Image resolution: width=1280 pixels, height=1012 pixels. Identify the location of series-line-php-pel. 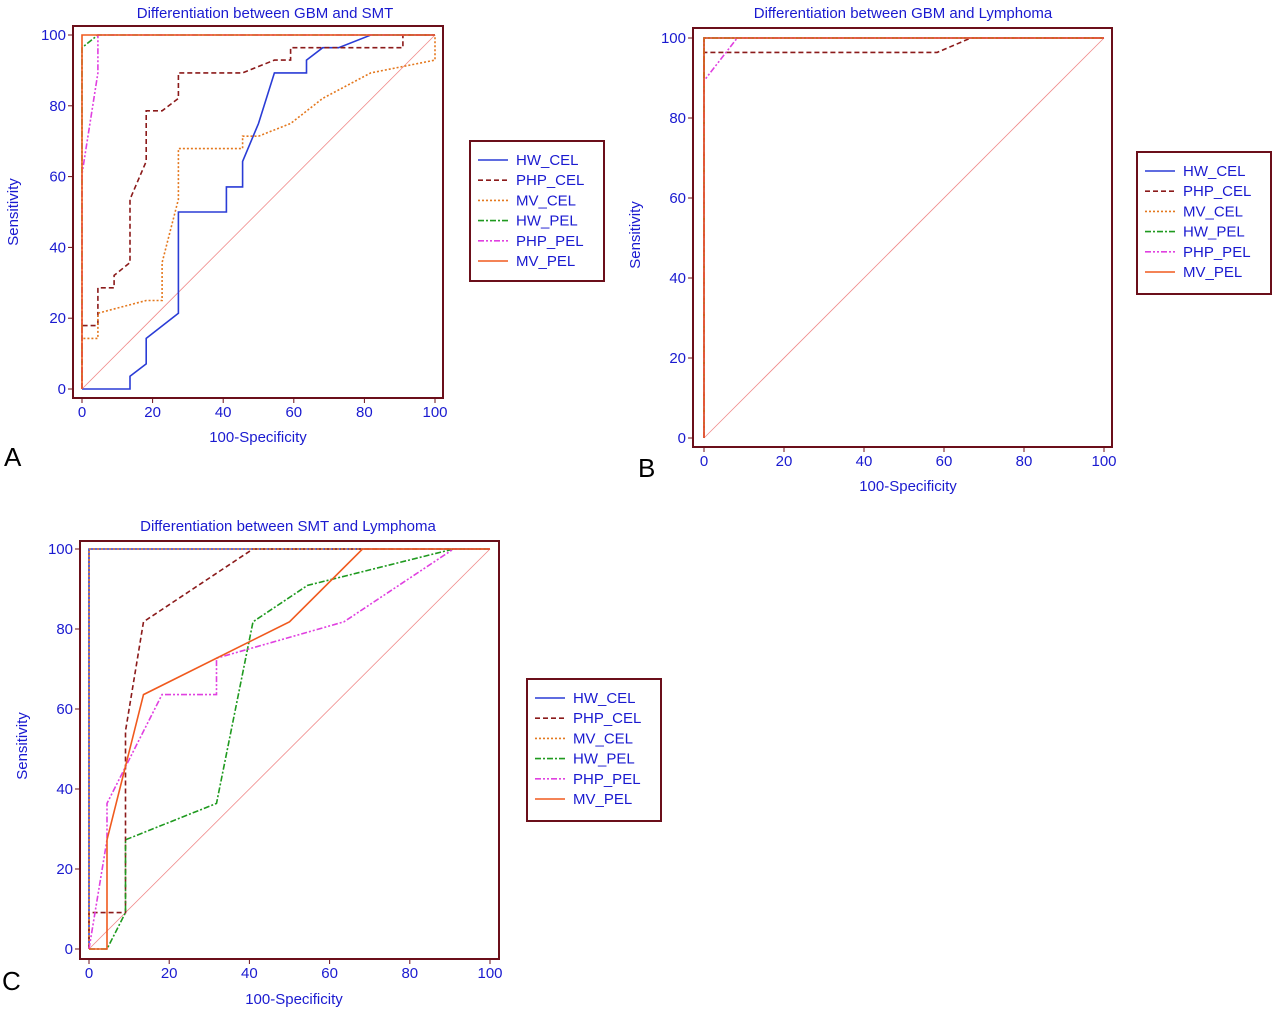
(289, 749).